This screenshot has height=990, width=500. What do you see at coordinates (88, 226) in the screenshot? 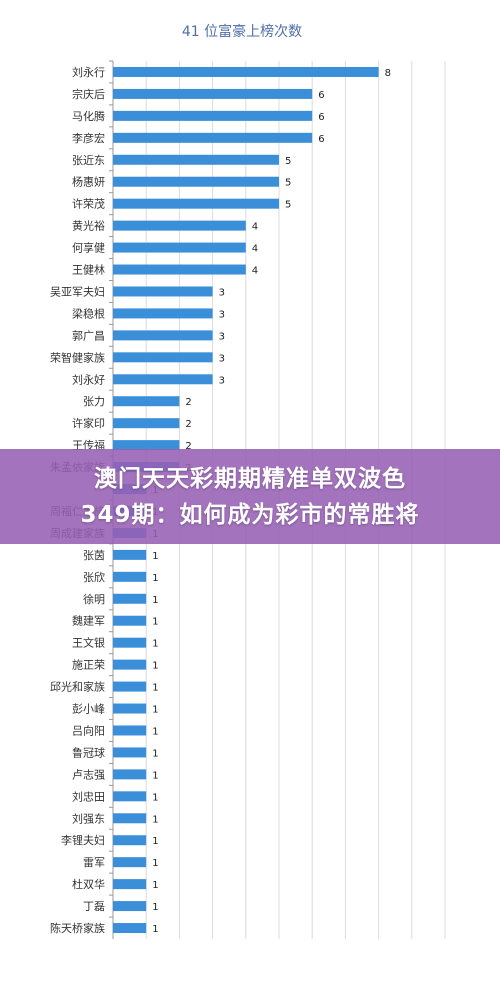
I see `category-label: 黄光裕` at bounding box center [88, 226].